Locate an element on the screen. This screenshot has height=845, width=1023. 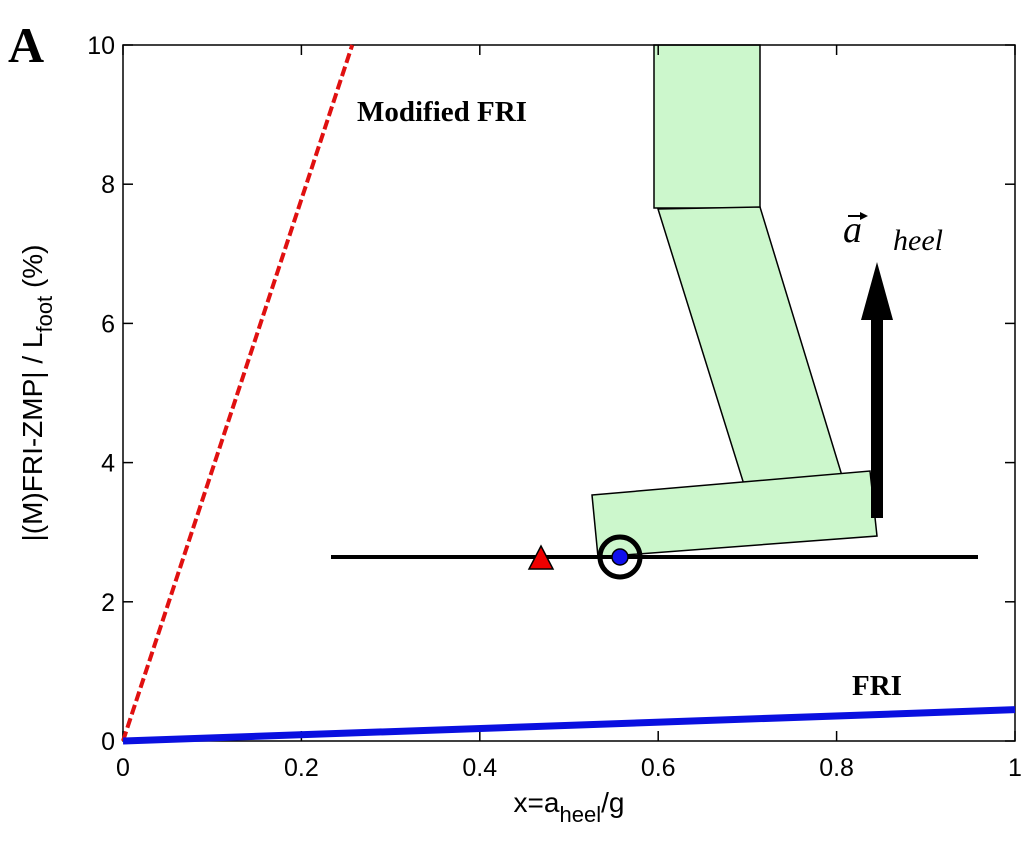
x-tick-label: 0.8 is located at coordinates (836, 768).